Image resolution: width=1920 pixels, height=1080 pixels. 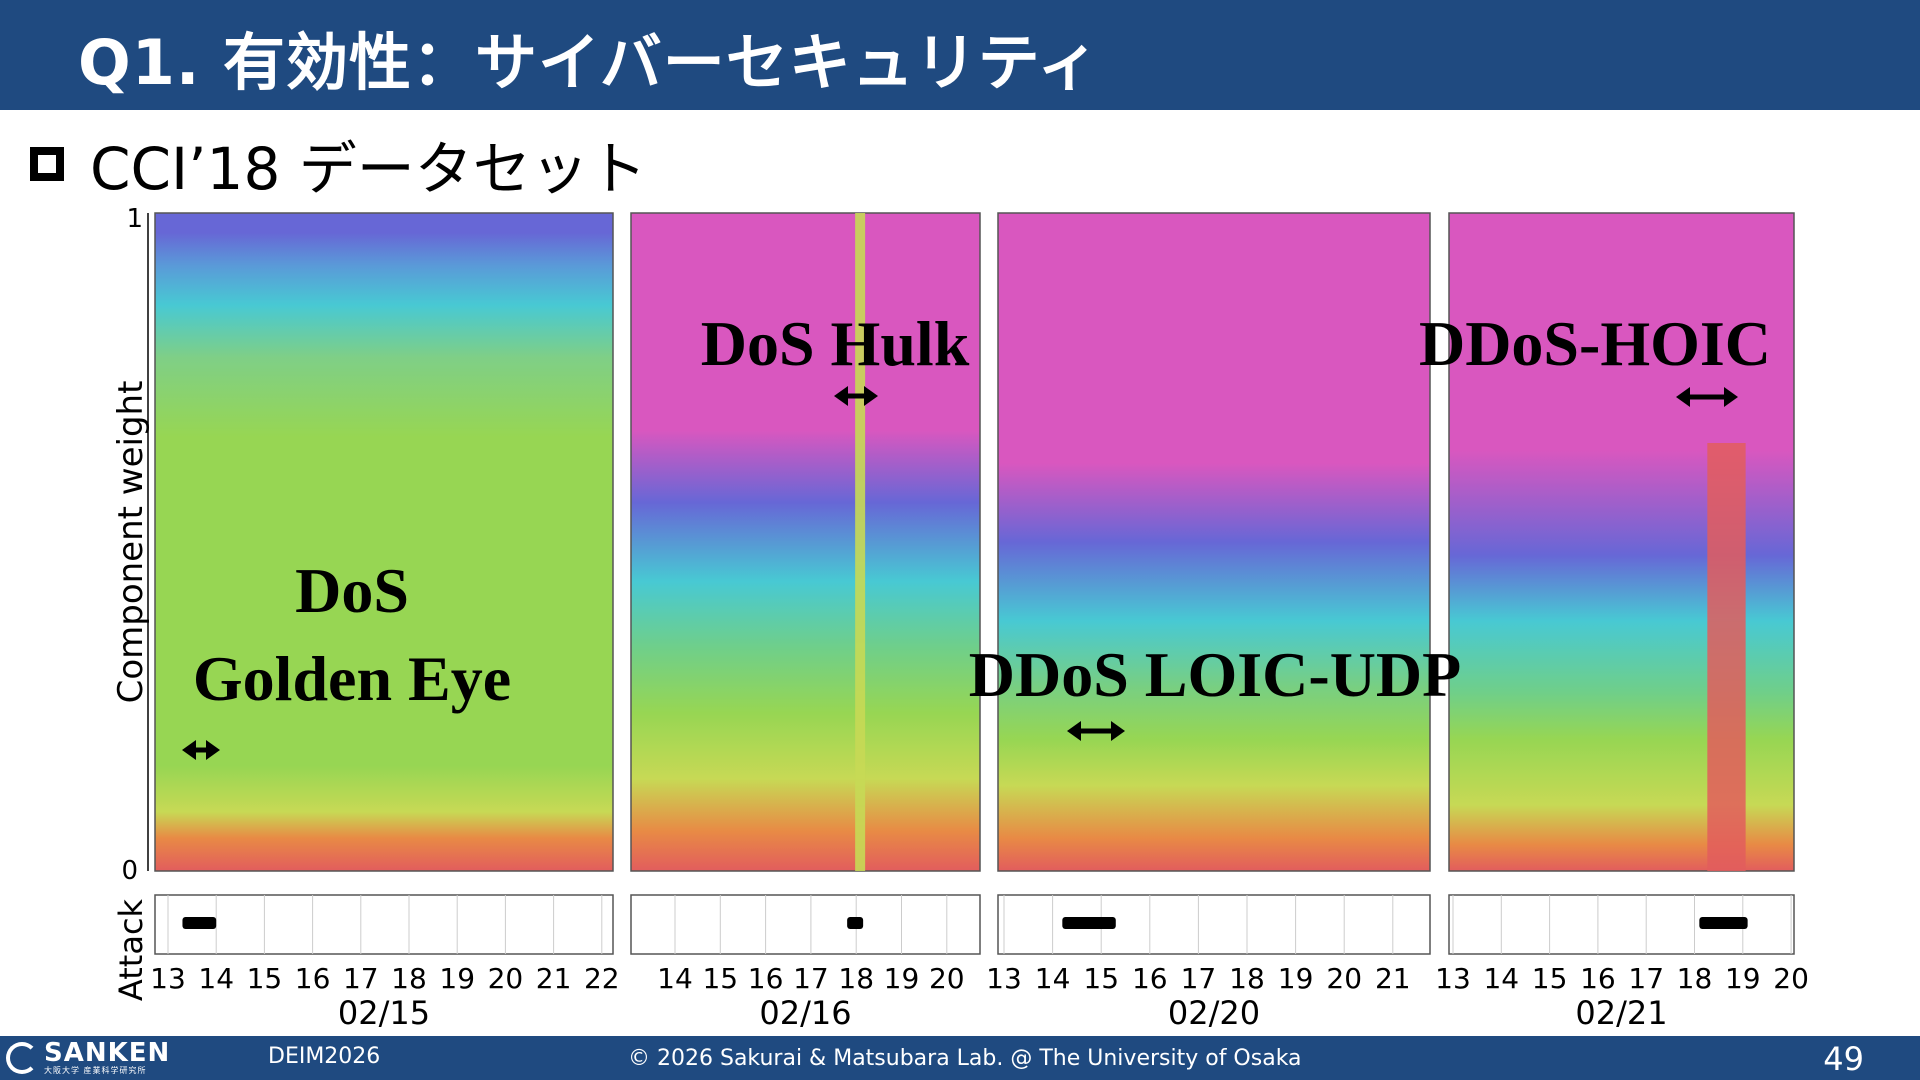 What do you see at coordinates (384, 924) in the screenshot?
I see `attack-strip-02/15` at bounding box center [384, 924].